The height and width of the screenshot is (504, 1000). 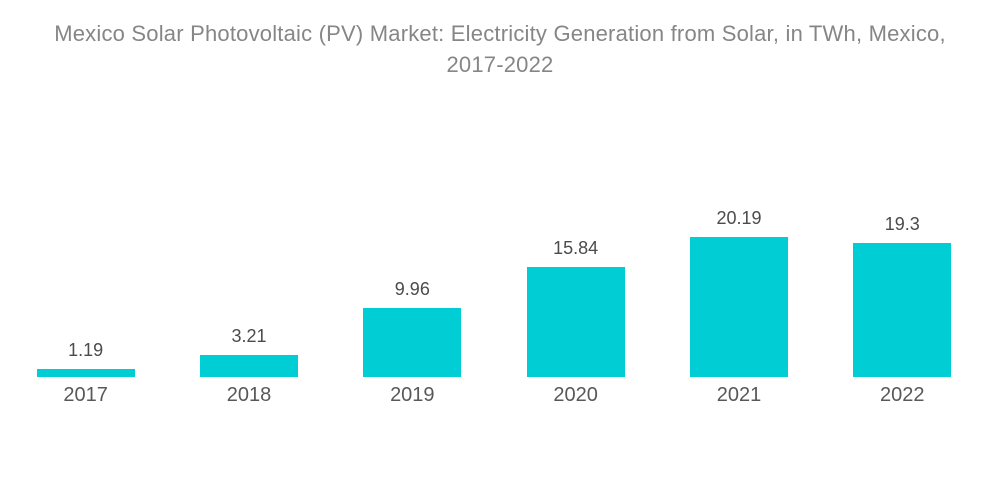 What do you see at coordinates (494, 395) in the screenshot?
I see `x-axis-row: 2017 2018 2019 2020 2021 2022` at bounding box center [494, 395].